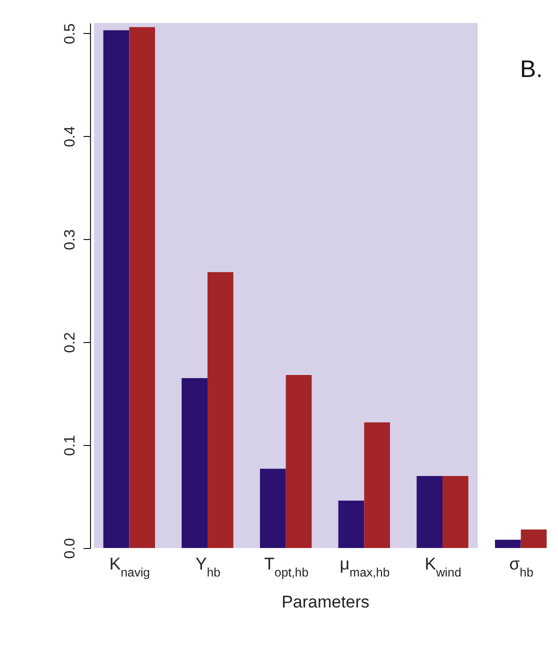 This screenshot has height=650, width=558. What do you see at coordinates (286, 567) in the screenshot?
I see `x-tick-label: T$_{opt,hb}$` at bounding box center [286, 567].